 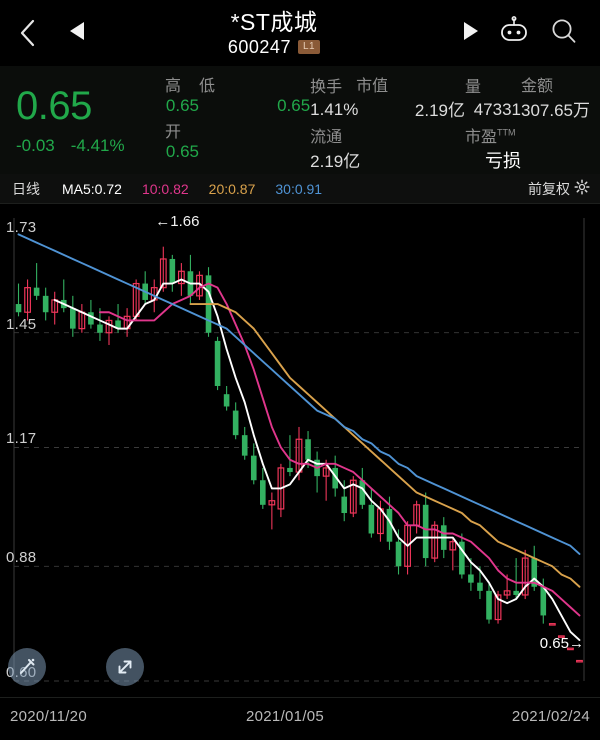 What do you see at coordinates (21, 558) in the screenshot?
I see `y-axis-label: 0.88` at bounding box center [21, 558].